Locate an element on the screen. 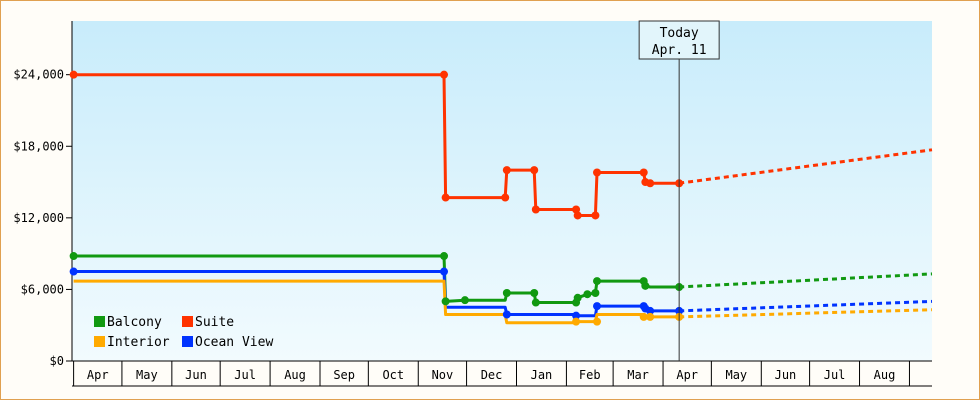 The image size is (980, 404). legend-swatch-interior is located at coordinates (99, 341).